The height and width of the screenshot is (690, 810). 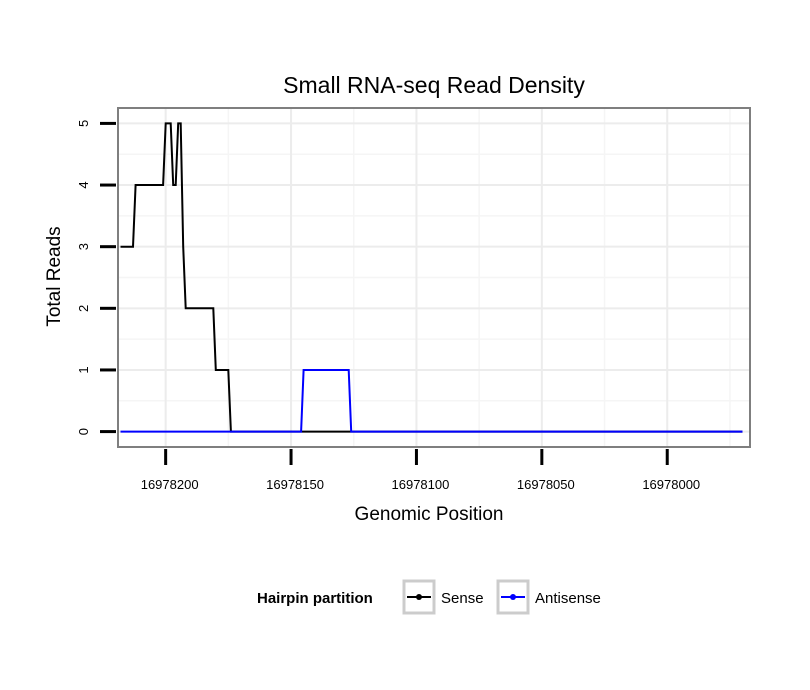 What do you see at coordinates (671, 484) in the screenshot?
I see `x-tick-label: 16978000` at bounding box center [671, 484].